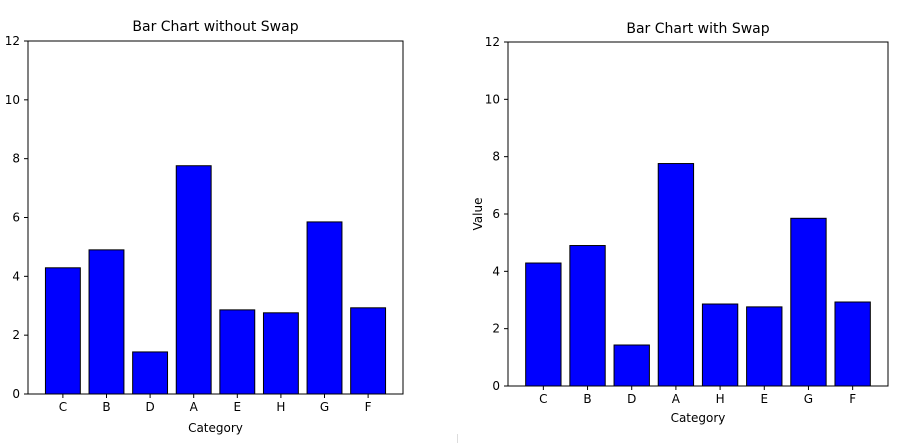 The width and height of the screenshot is (907, 443). I want to click on chart-title: Bar Chart with Swap, so click(697, 29).